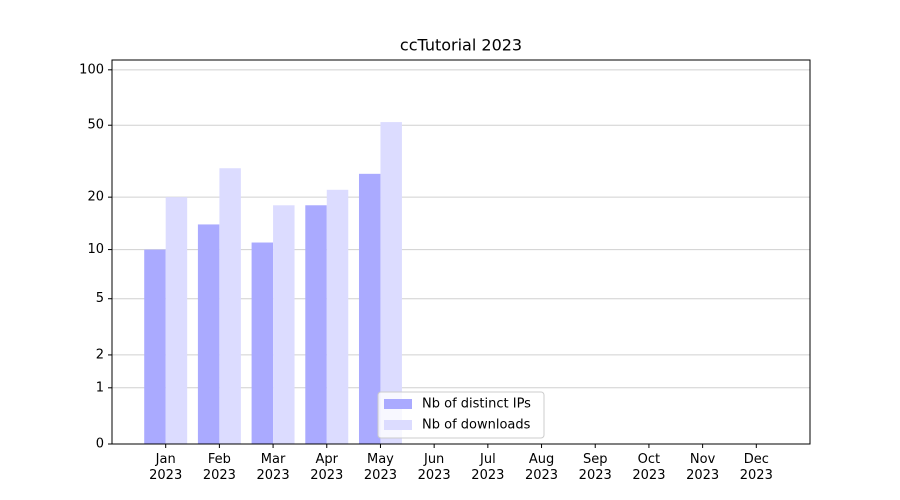 The image size is (900, 500). What do you see at coordinates (95, 197) in the screenshot?
I see `y-tick-label: 20` at bounding box center [95, 197].